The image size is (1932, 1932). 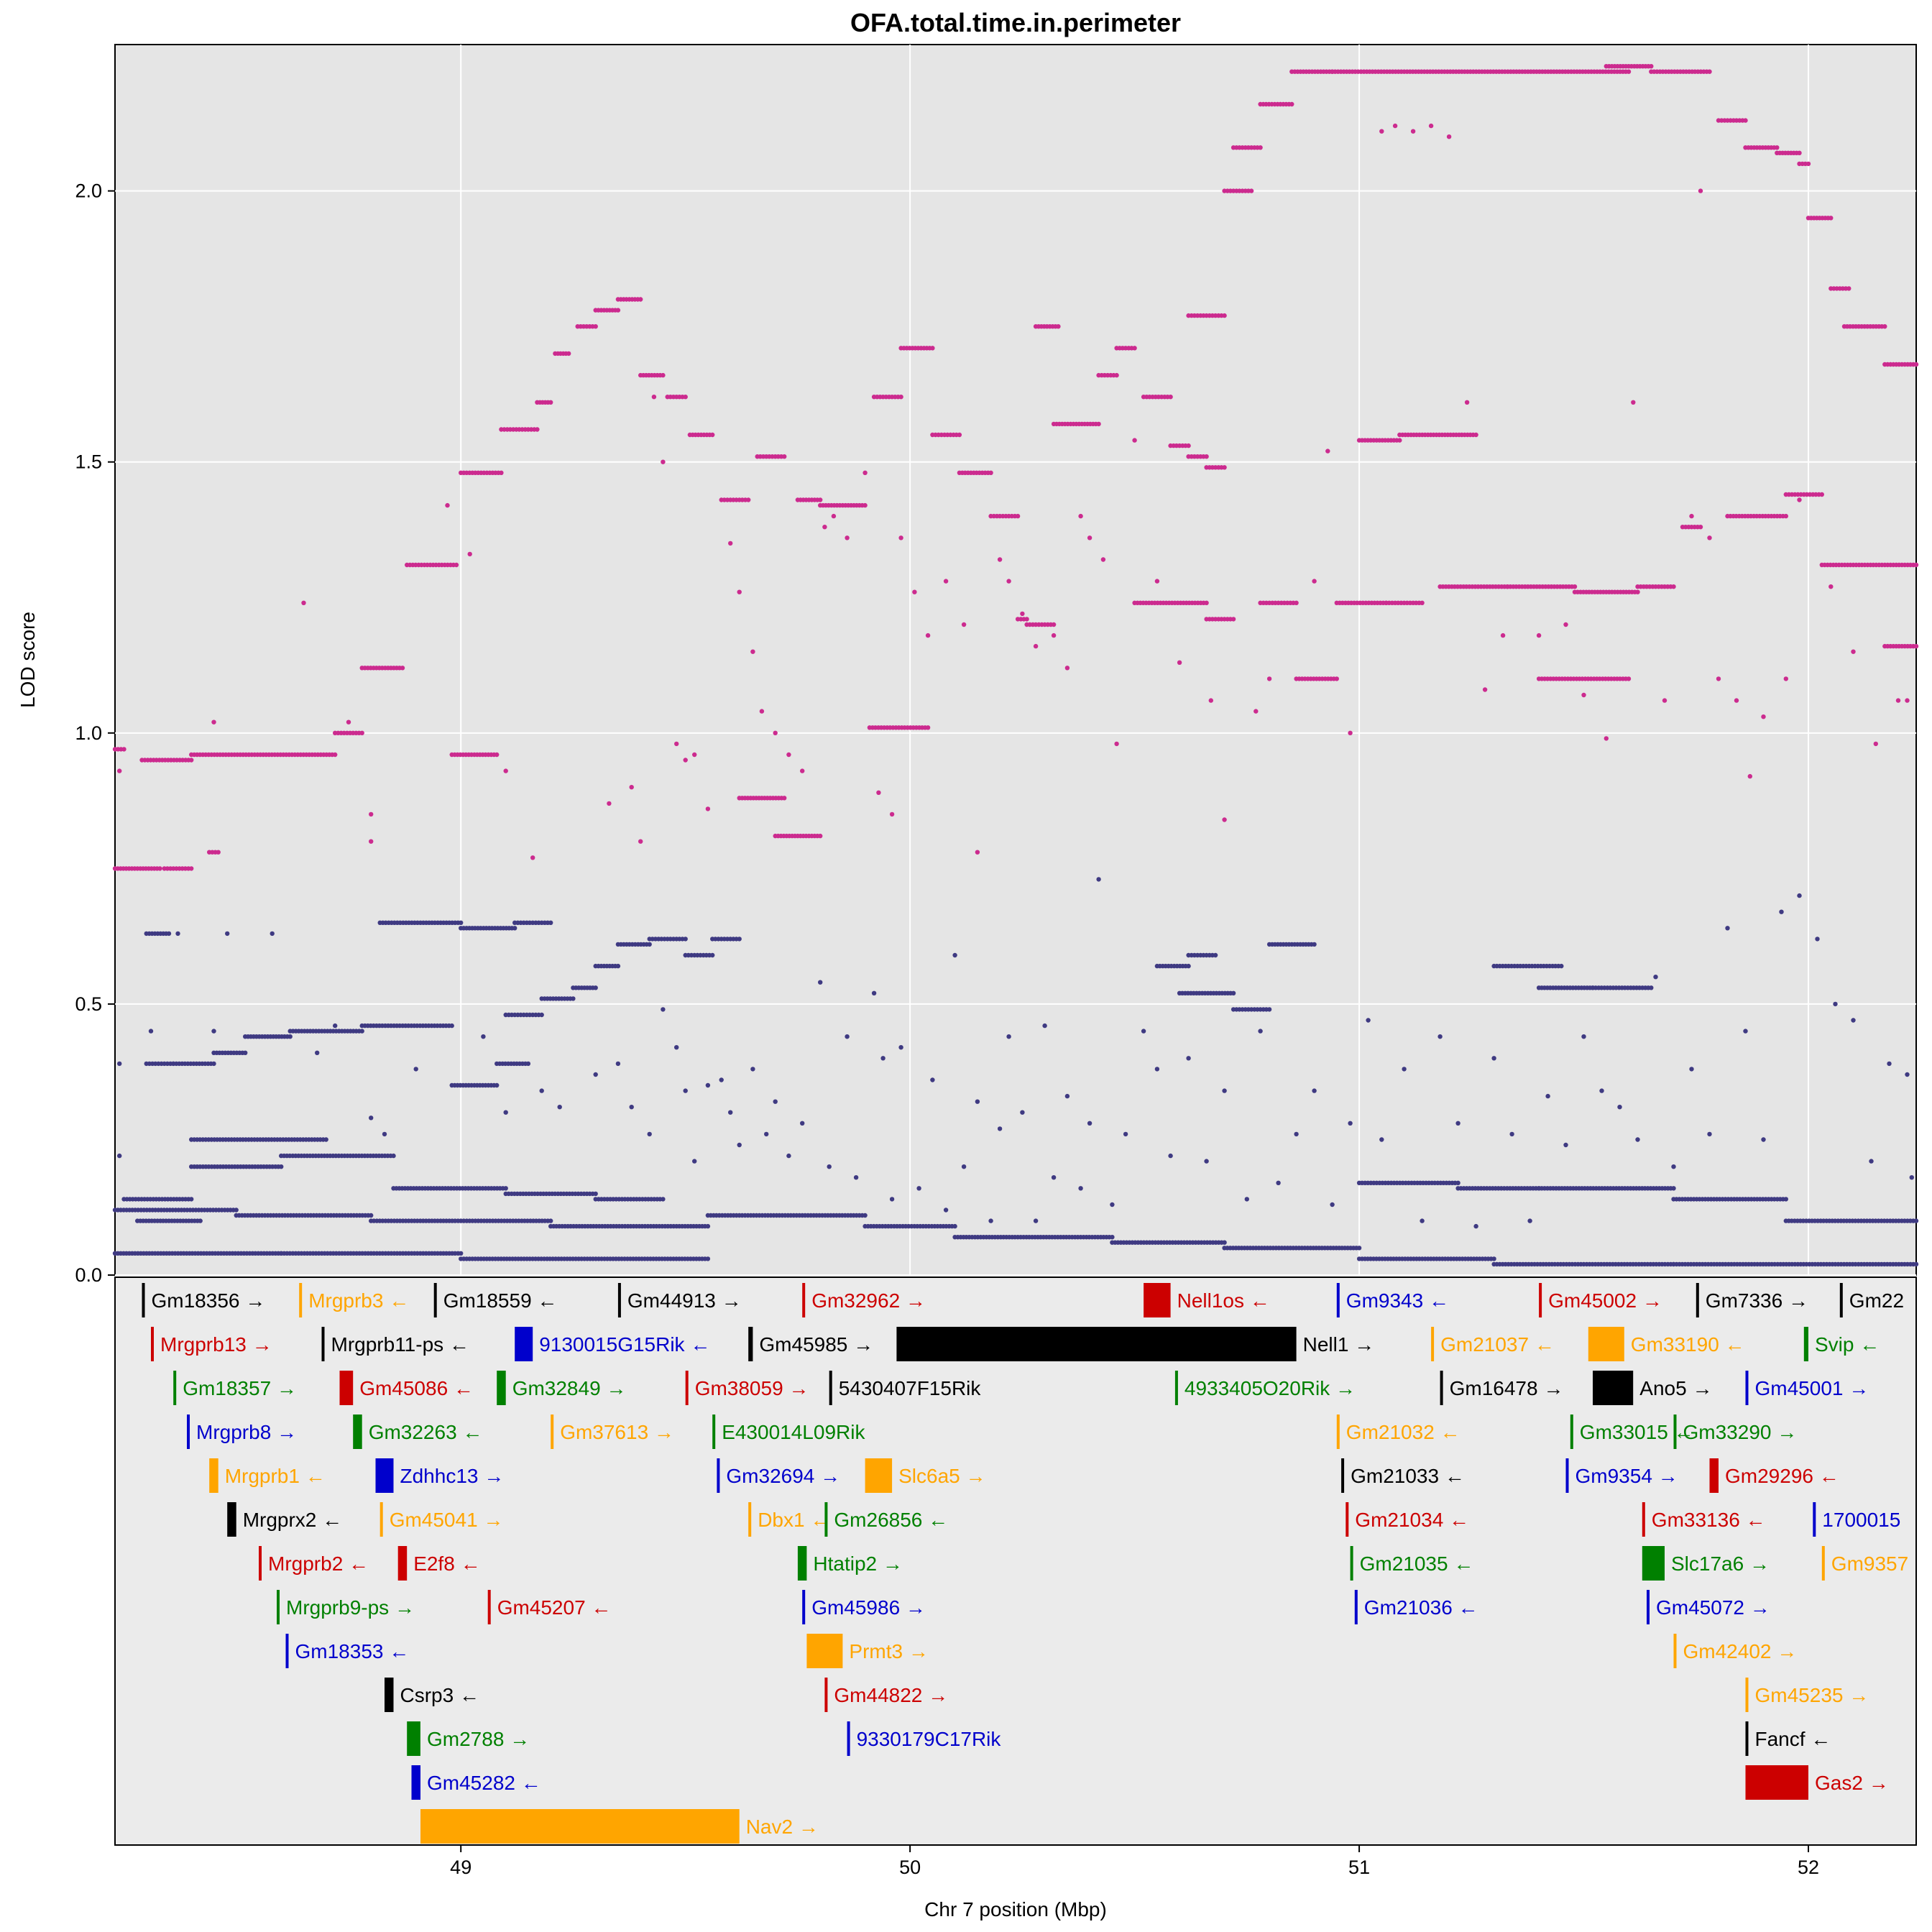 I want to click on gene-feature: Gm45041 →, so click(x=441, y=1519).